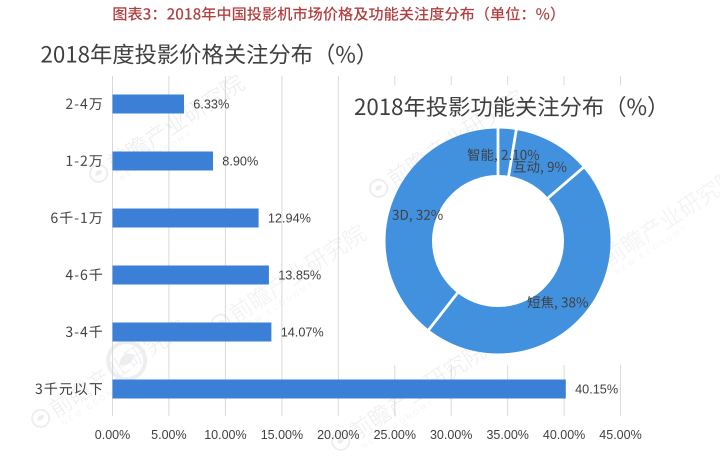  Describe the element at coordinates (168, 435) in the screenshot. I see `svg-text: 5.00%` at that location.